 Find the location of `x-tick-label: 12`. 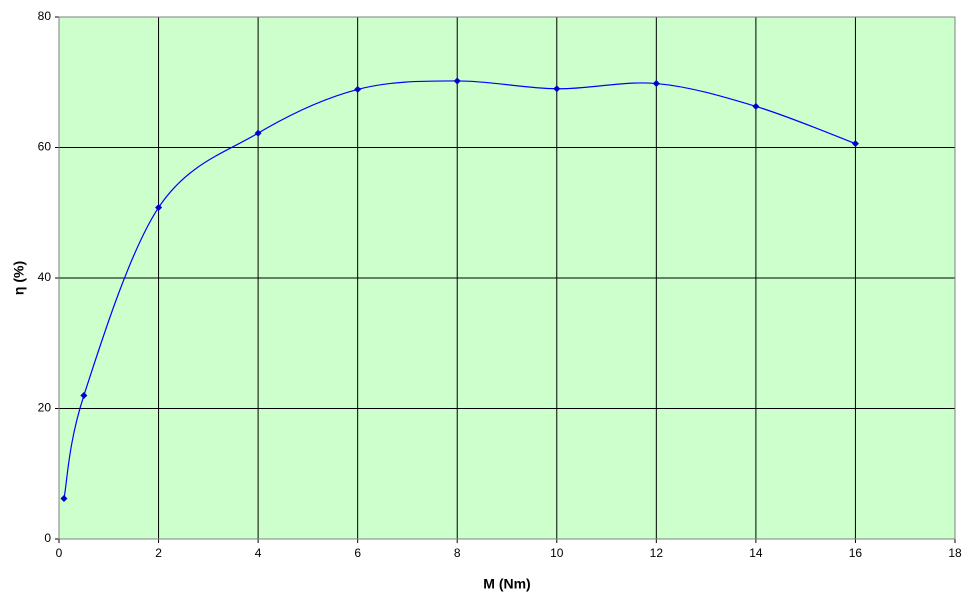

x-tick-label: 12 is located at coordinates (657, 553).